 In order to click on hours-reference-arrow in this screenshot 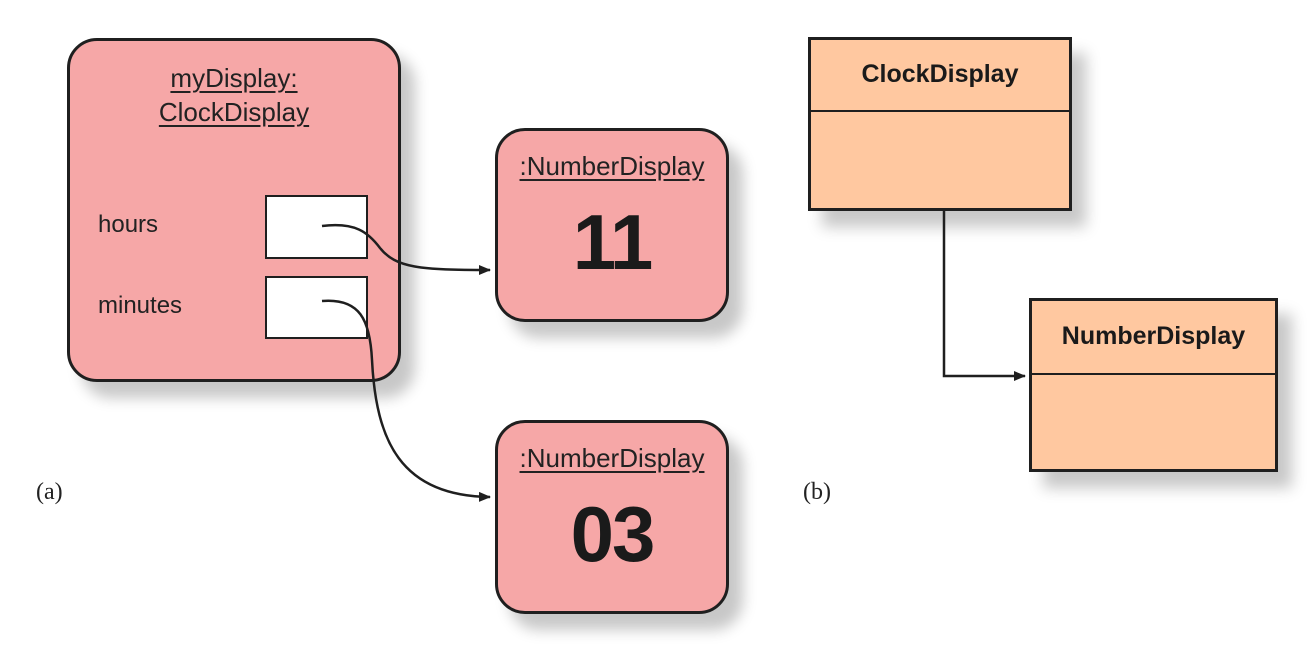, I will do `click(406, 249)`.